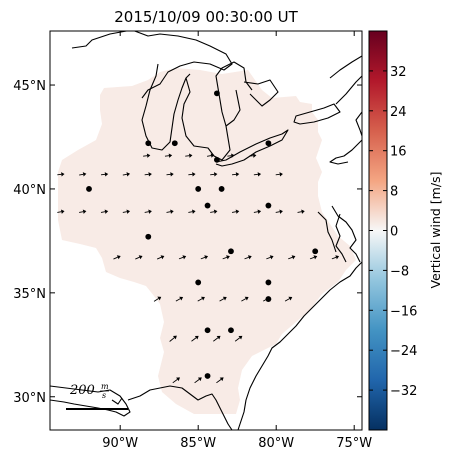  What do you see at coordinates (399, 271) in the screenshot?
I see `colorbar-tick-label: −8` at bounding box center [399, 271].